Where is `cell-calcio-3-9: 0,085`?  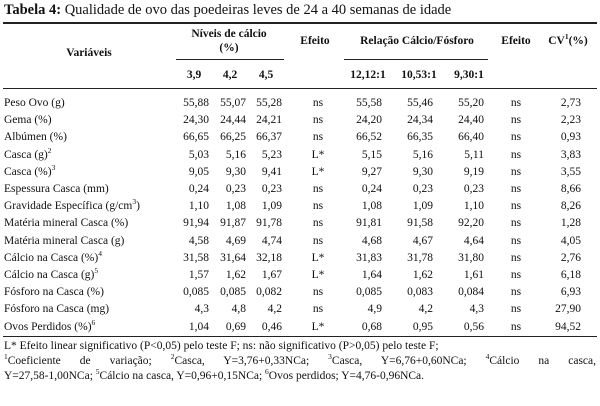 cell-calcio-3-9: 0,085 is located at coordinates (196, 292).